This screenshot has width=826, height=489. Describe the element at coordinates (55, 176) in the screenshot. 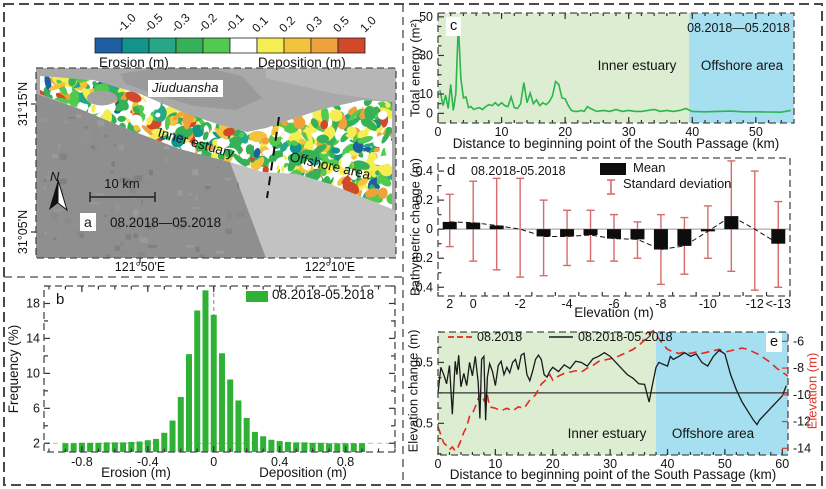

I see `map-north-label: N` at that location.